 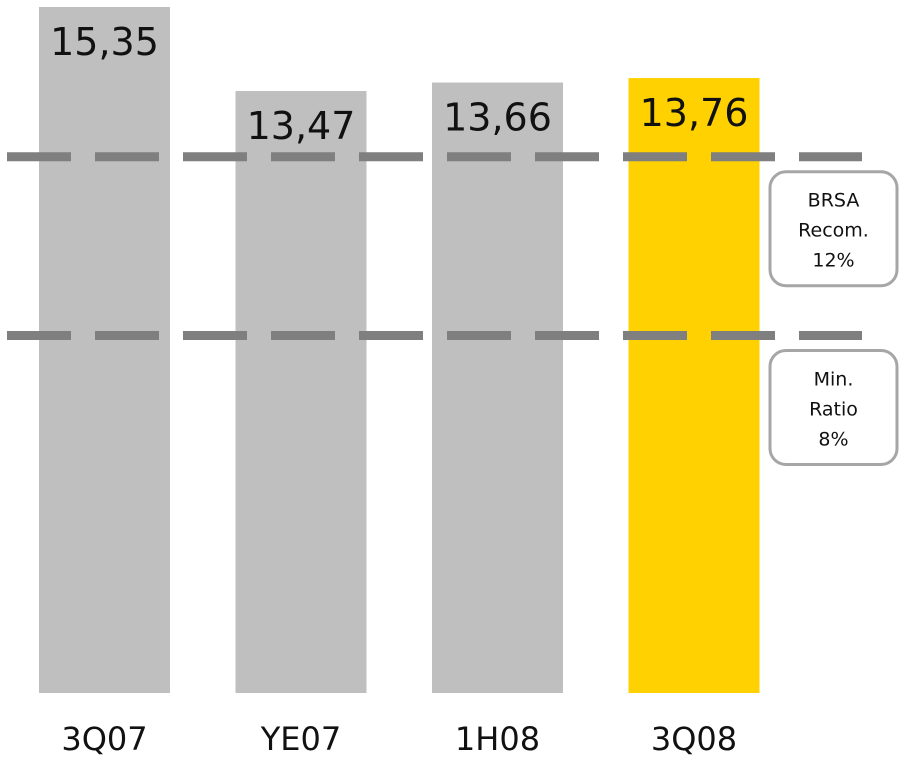 I want to click on category-label-1h08: 1H08, so click(x=497, y=738).